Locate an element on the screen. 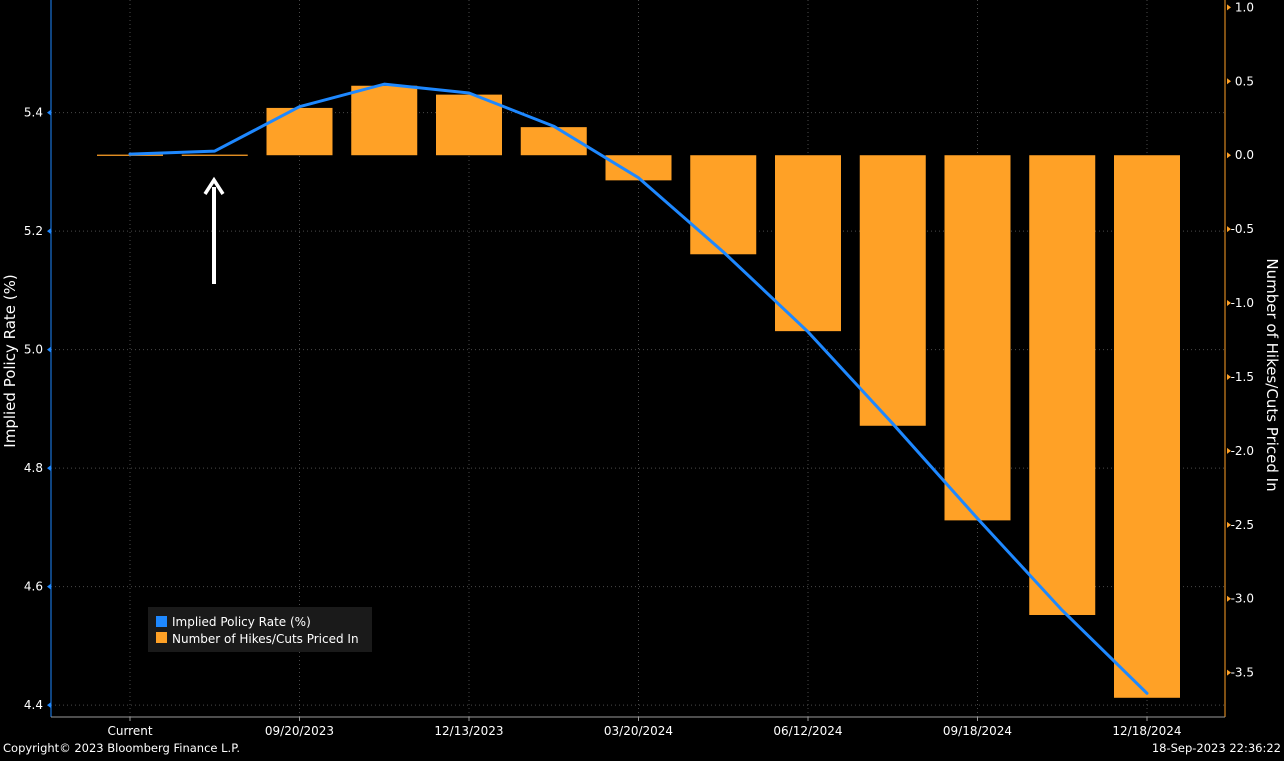 The width and height of the screenshot is (1284, 761). right-tick-label: -2.5 is located at coordinates (1242, 525).